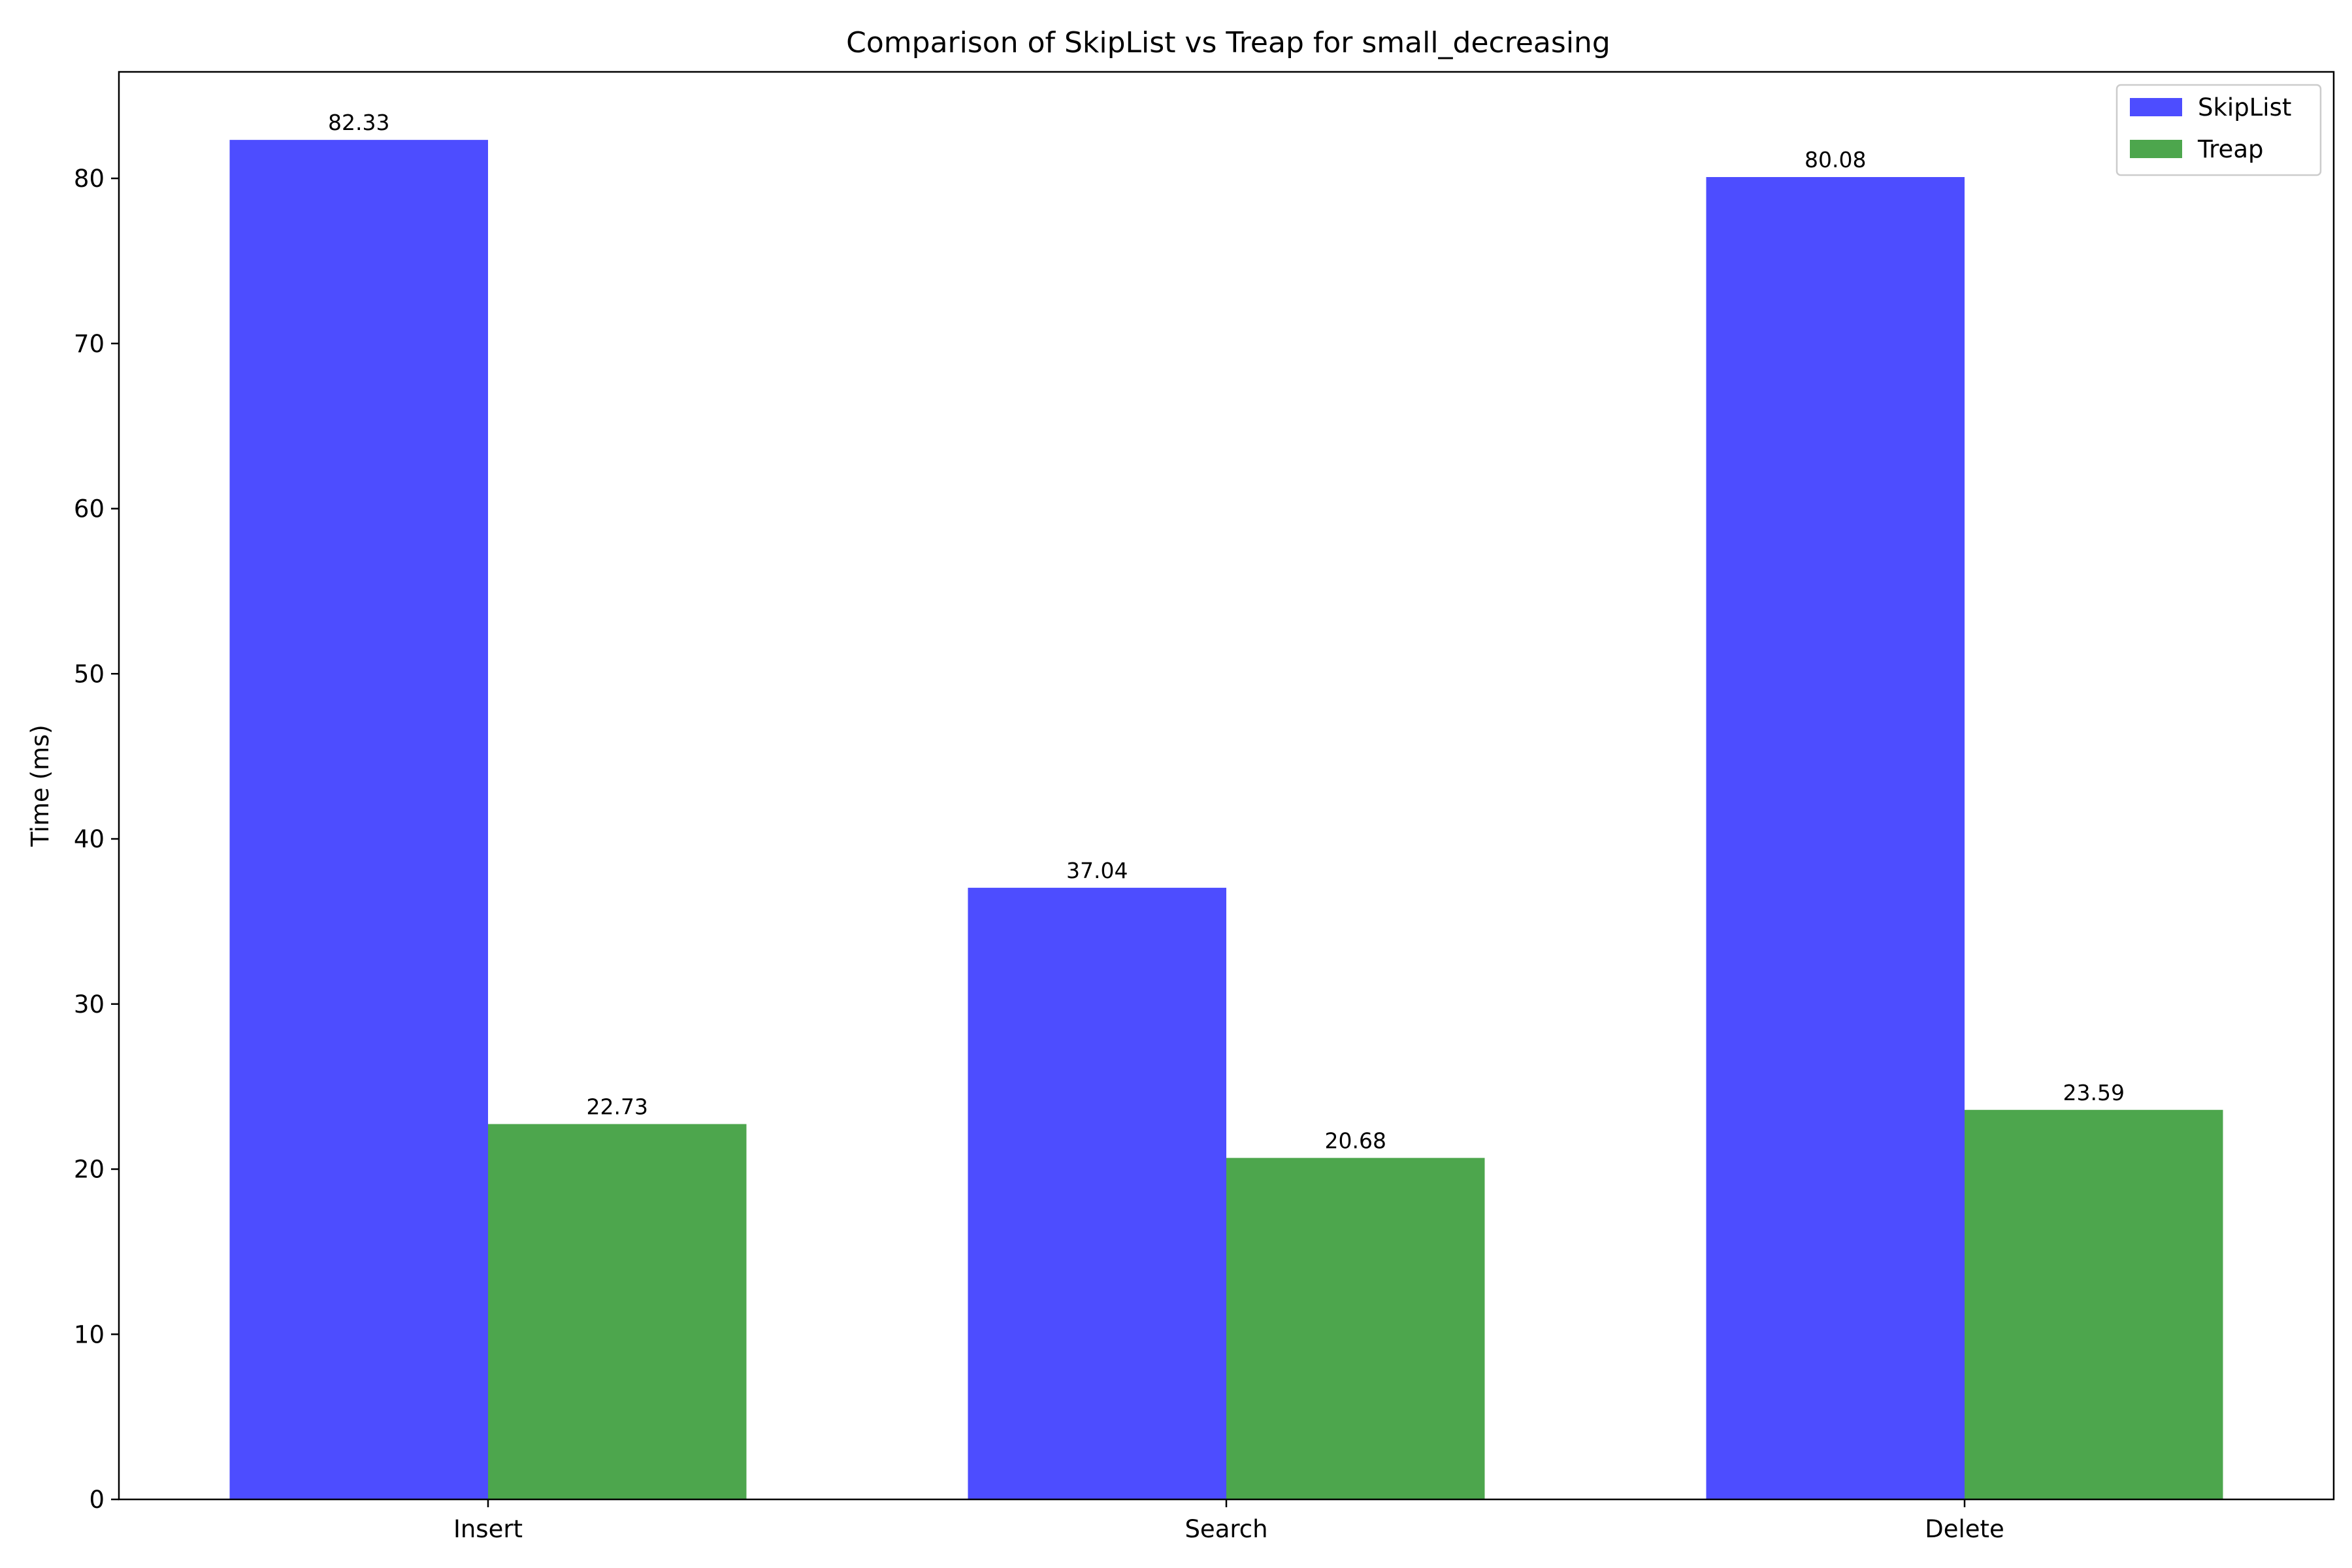 This screenshot has height=1568, width=2352. Describe the element at coordinates (1355, 1140) in the screenshot. I see `bar-value-label: 20.68` at that location.